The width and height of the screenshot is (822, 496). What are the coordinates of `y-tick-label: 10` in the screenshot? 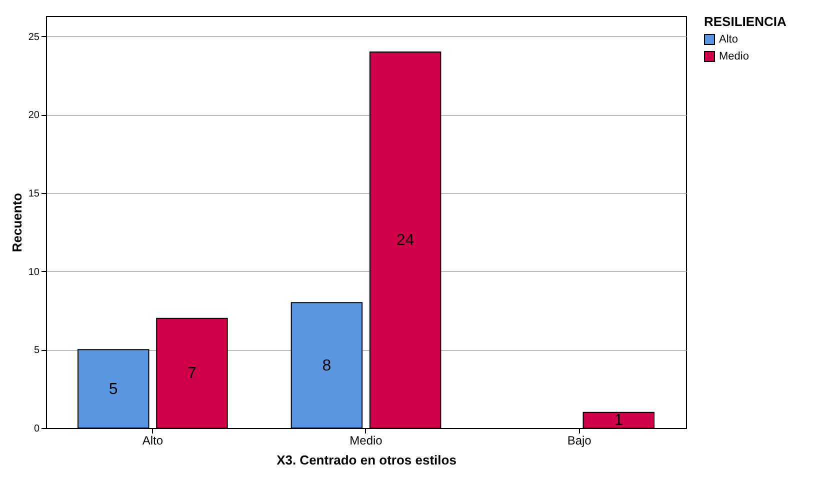 It's located at (34, 272).